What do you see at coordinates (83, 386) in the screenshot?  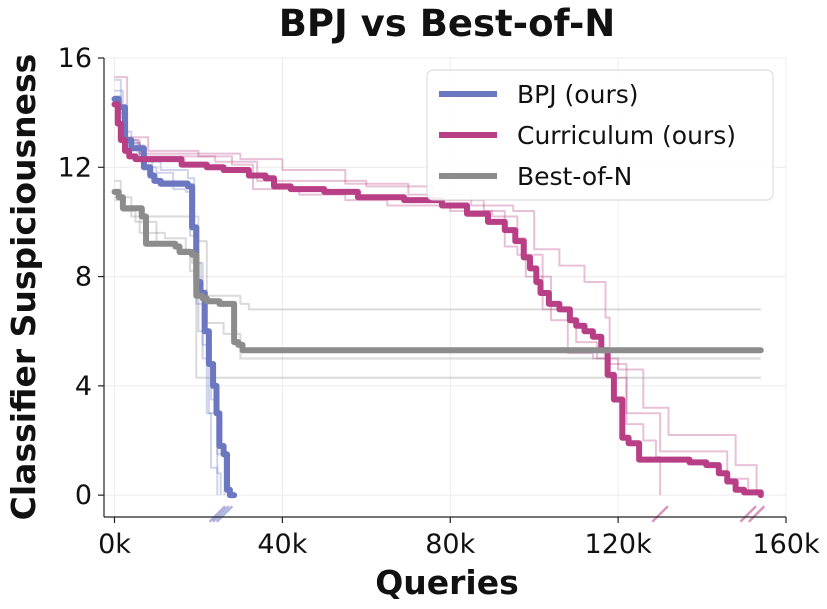 I see `y-tick-label-1: 4` at bounding box center [83, 386].